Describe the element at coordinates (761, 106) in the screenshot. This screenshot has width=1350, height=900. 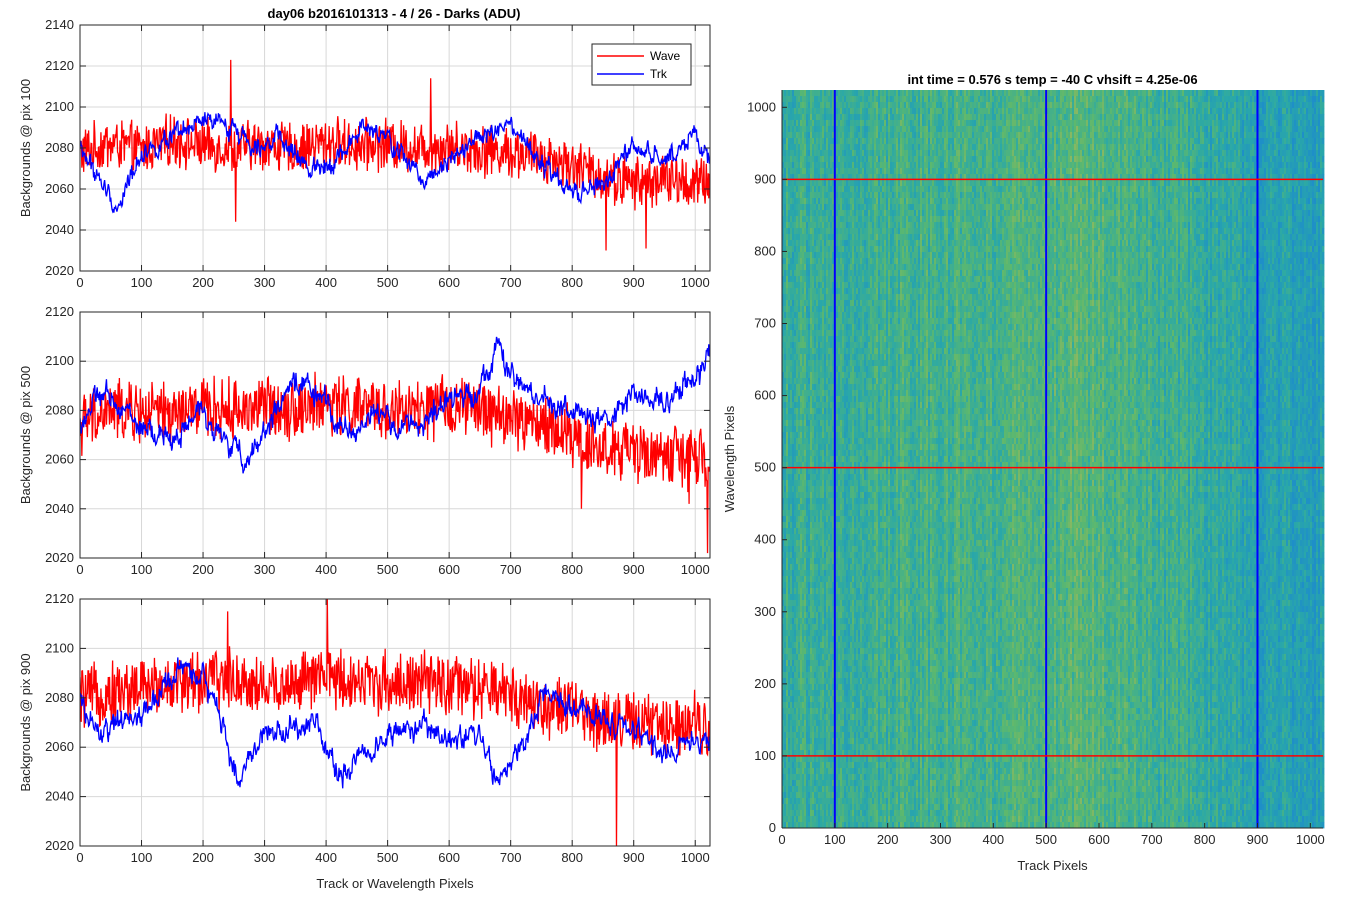
I see `y-tick-label: 1000` at that location.